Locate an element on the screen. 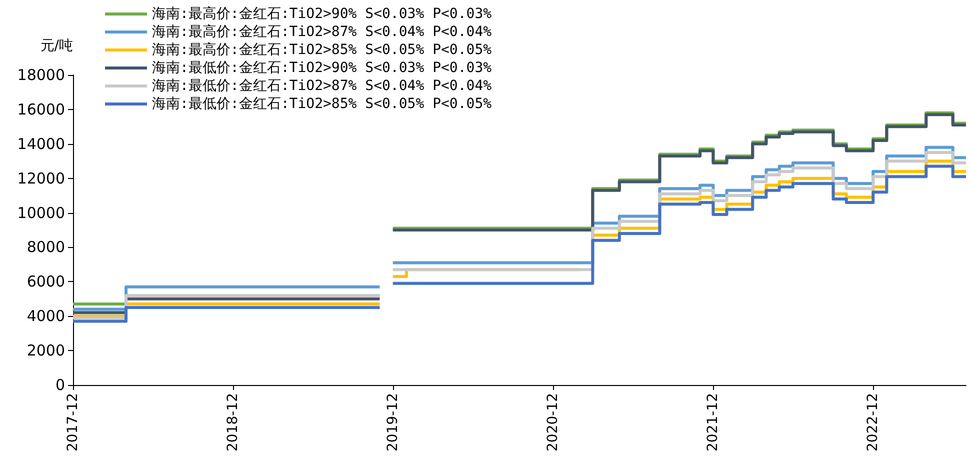  legend-label: 海南:最高价:金红石:TiO2>85% S<0.05% P<0.05% is located at coordinates (322, 50).